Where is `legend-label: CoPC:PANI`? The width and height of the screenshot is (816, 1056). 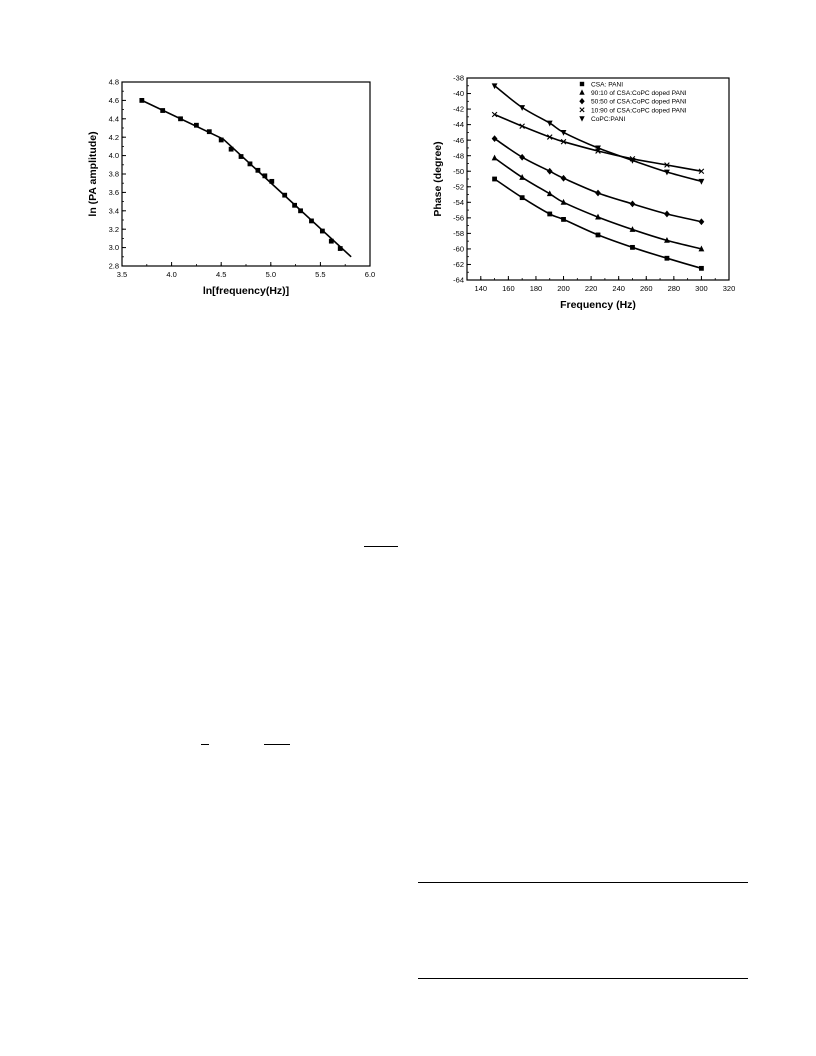
legend-label: CoPC:PANI is located at coordinates (608, 119).